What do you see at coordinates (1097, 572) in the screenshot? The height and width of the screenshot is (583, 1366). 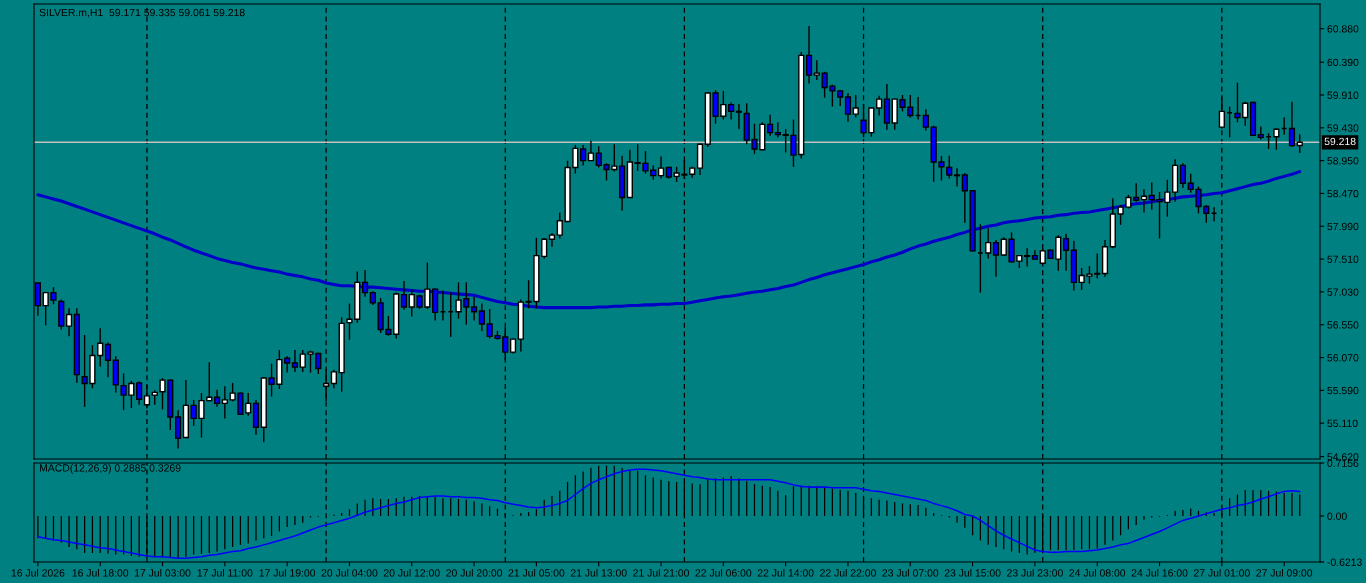 I see `x-tick-label: 24 Jul 08:00` at bounding box center [1097, 572].